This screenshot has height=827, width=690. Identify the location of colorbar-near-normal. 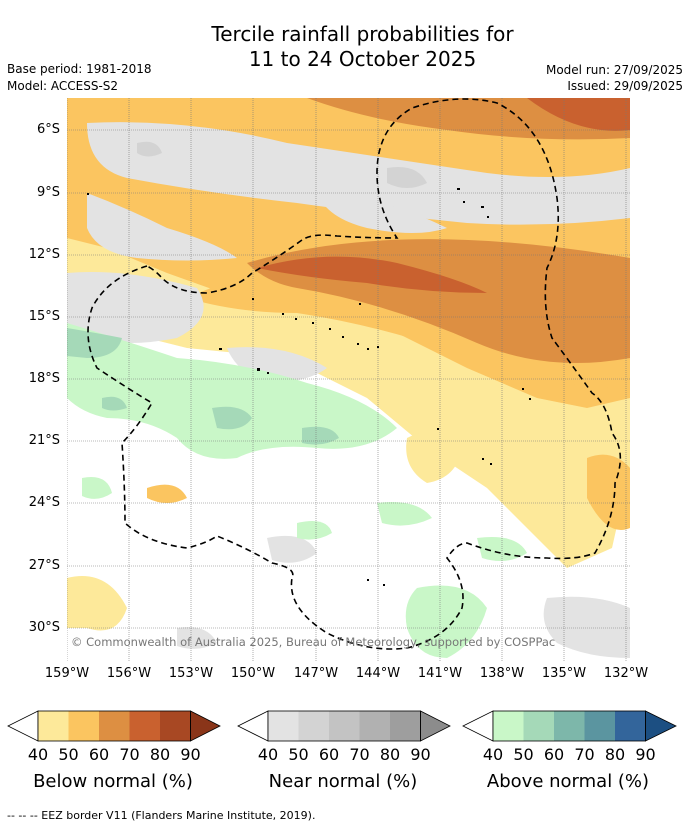
(344, 726).